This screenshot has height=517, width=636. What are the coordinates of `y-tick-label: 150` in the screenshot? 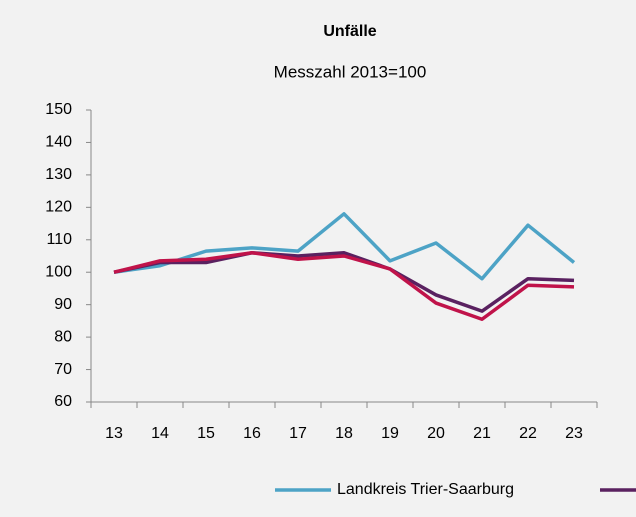 It's located at (58, 109).